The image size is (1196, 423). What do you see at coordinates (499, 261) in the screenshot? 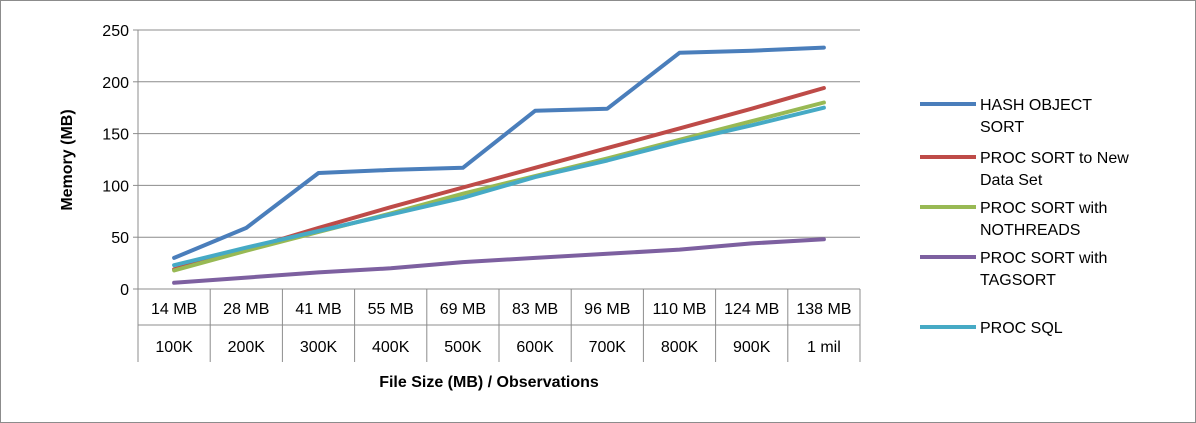
I see `series-line-proc-sort-with-tagsort` at bounding box center [499, 261].